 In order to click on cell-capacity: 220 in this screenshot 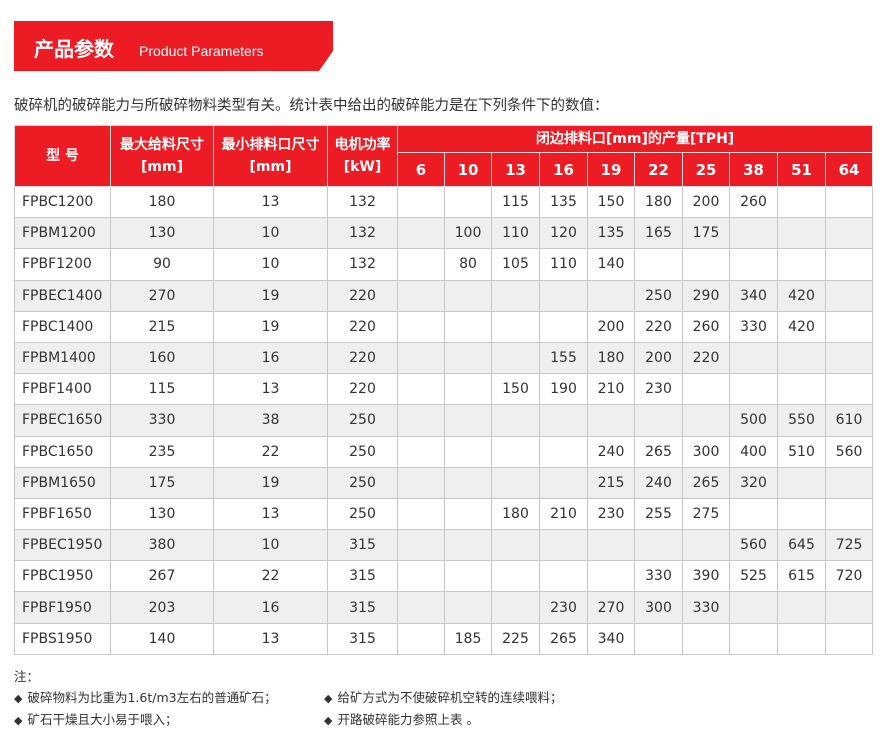, I will do `click(658, 326)`.